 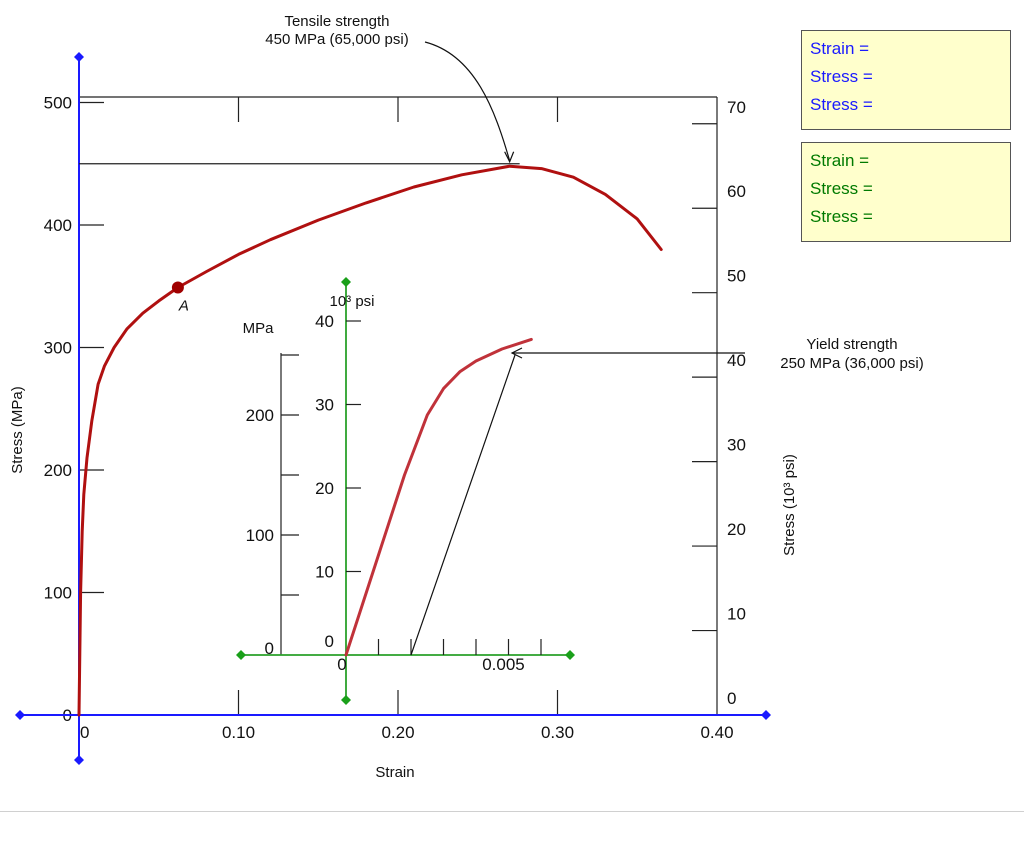 What do you see at coordinates (351, 301) in the screenshot?
I see `inset-psi-label: 10³ psi` at bounding box center [351, 301].